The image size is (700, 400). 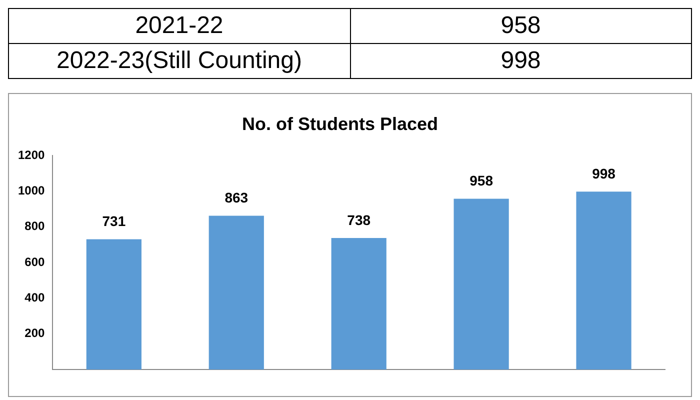 What do you see at coordinates (32, 155) in the screenshot?
I see `y-tick-label: 1200` at bounding box center [32, 155].